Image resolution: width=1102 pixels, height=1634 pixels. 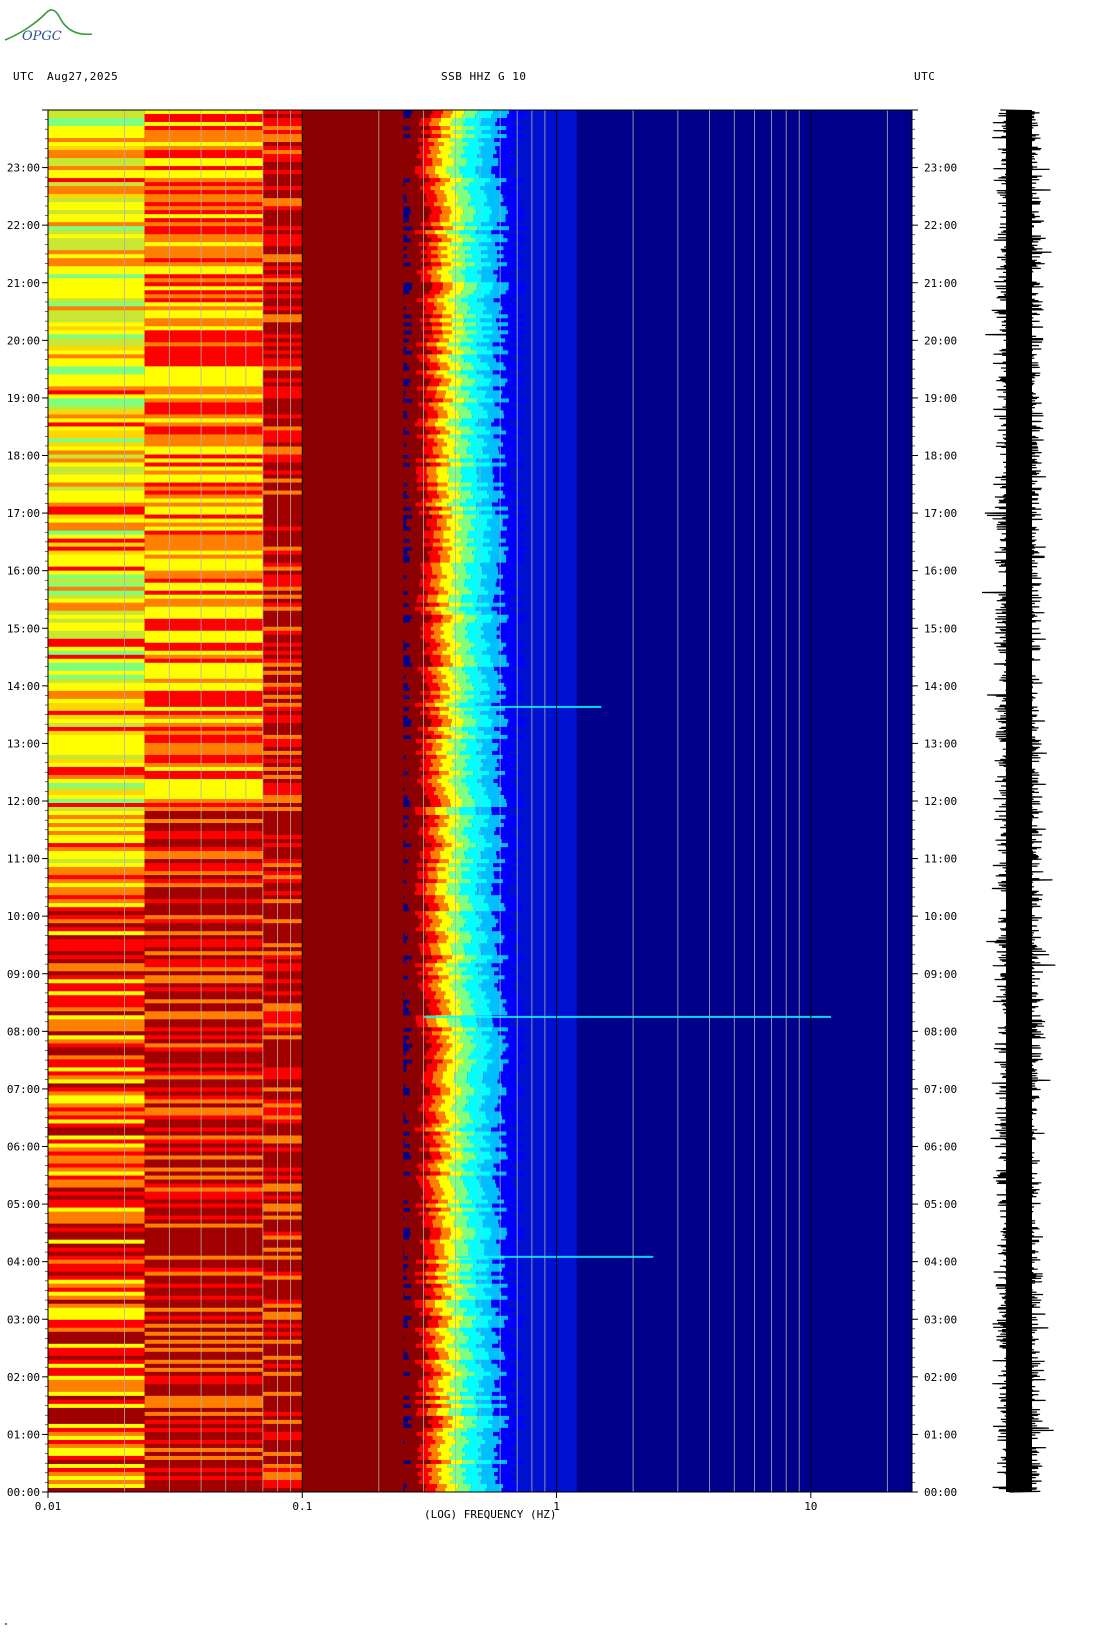 I want to click on y-tick-label-right: 19:00, so click(x=940, y=398).